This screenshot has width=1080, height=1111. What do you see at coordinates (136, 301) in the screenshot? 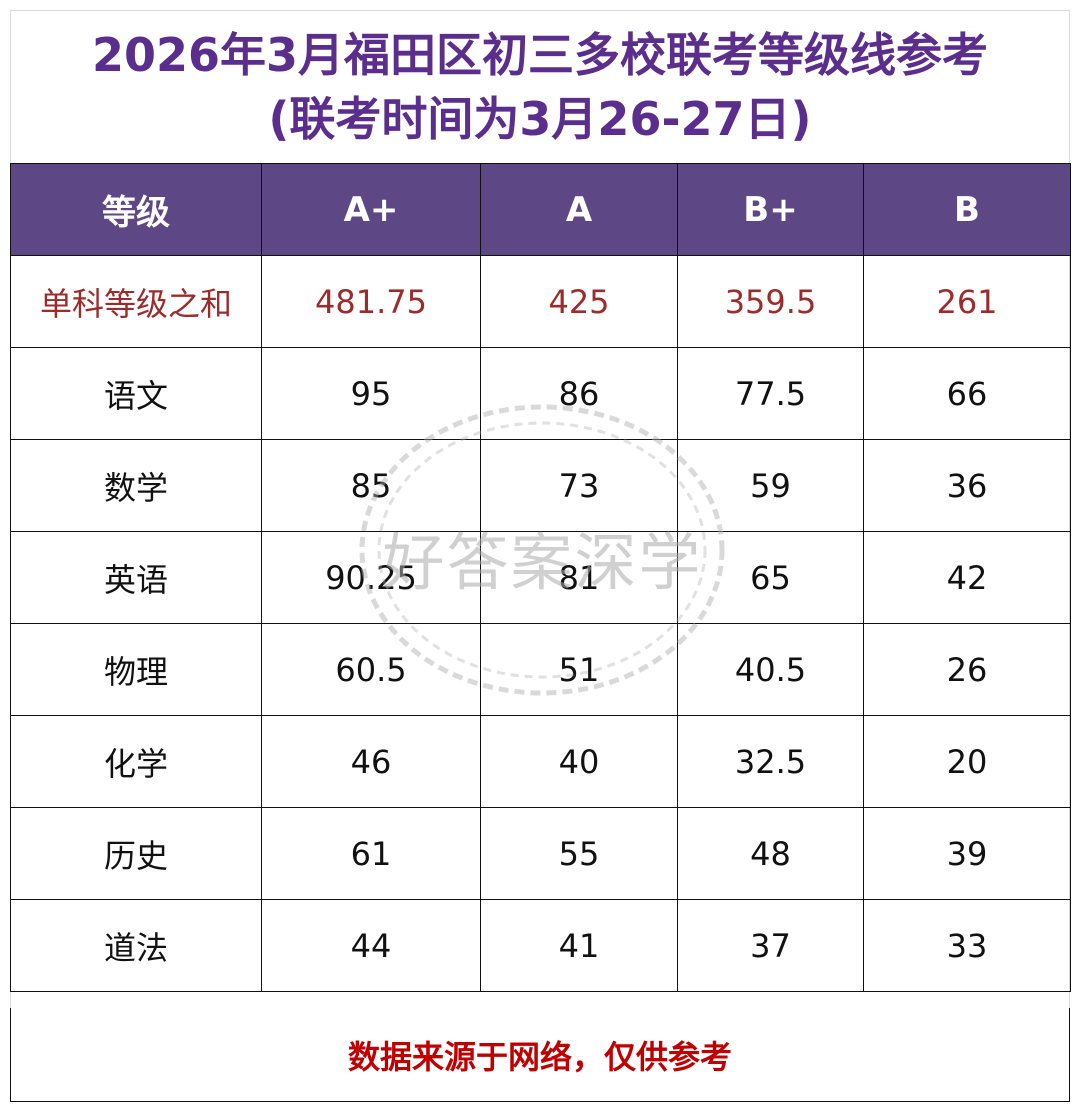
I see `sum-row-label: 单科等级之和` at bounding box center [136, 301].